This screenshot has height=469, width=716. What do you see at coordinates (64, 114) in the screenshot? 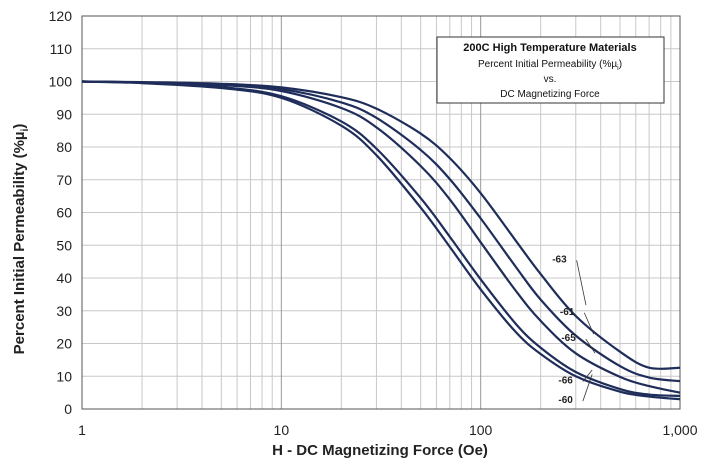
I see `y-tick-label: 90` at bounding box center [64, 114].